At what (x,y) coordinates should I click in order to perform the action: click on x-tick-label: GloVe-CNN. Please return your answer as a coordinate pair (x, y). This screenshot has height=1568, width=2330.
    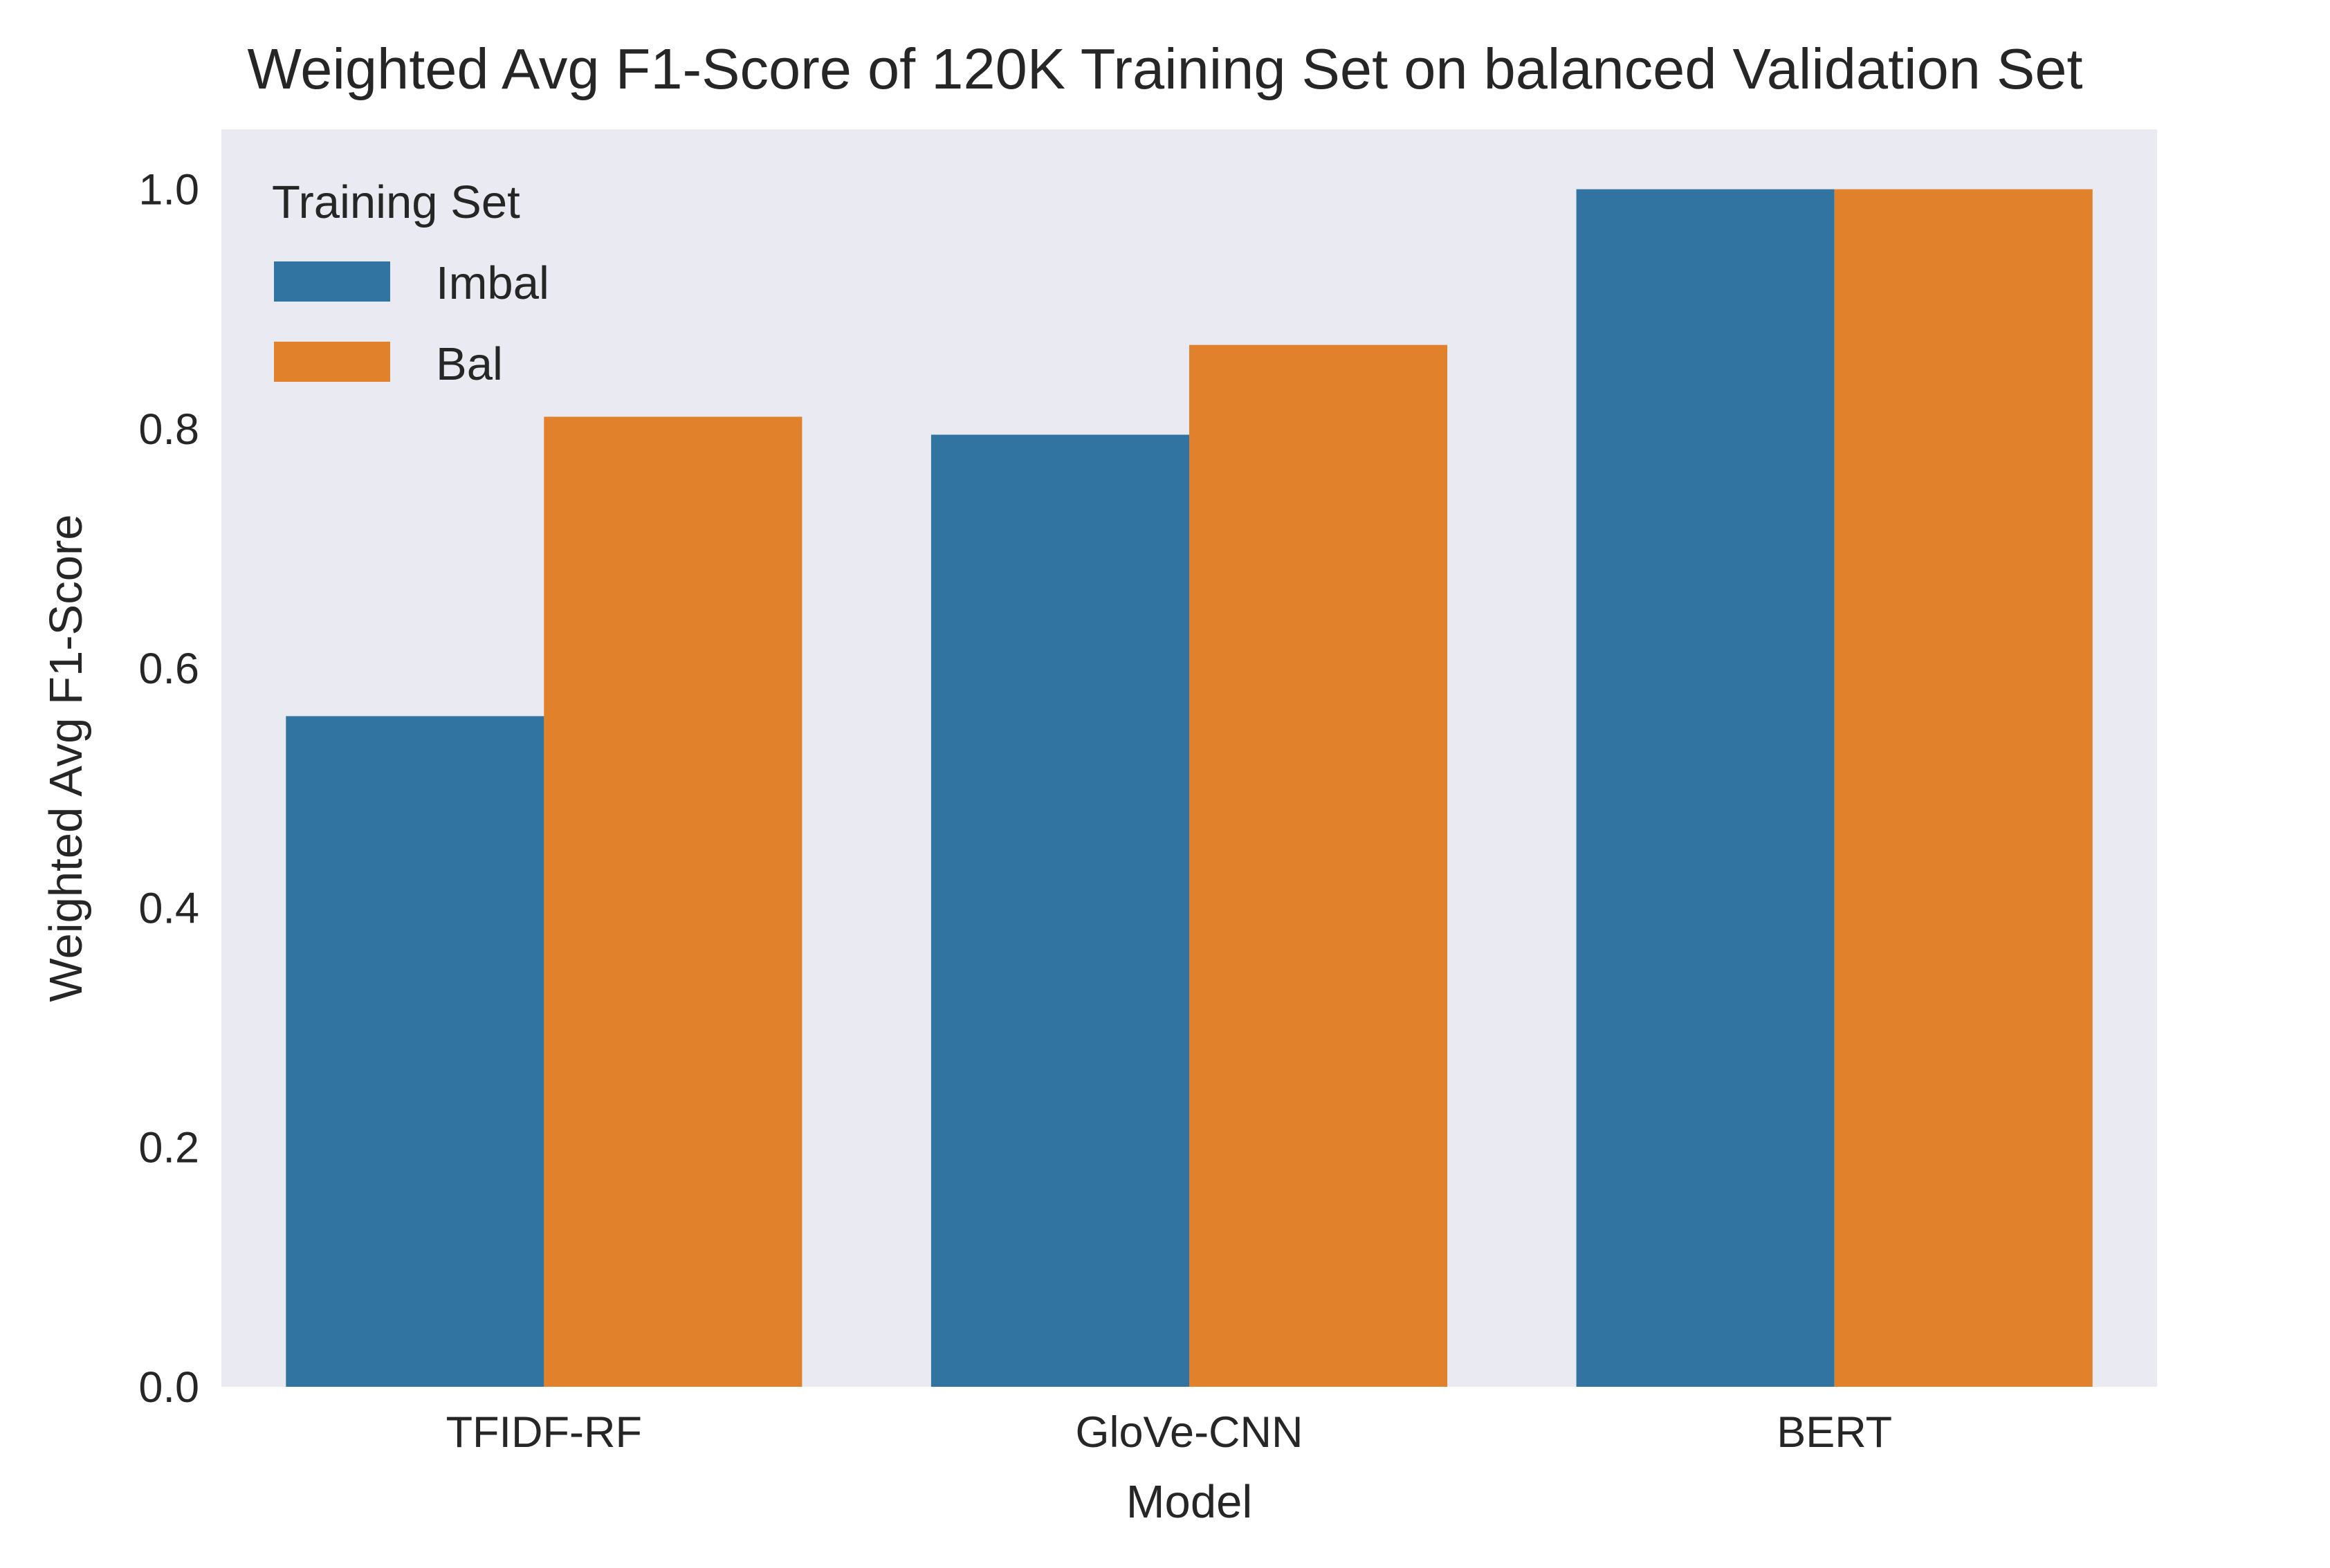
    Looking at the image, I should click on (1189, 1432).